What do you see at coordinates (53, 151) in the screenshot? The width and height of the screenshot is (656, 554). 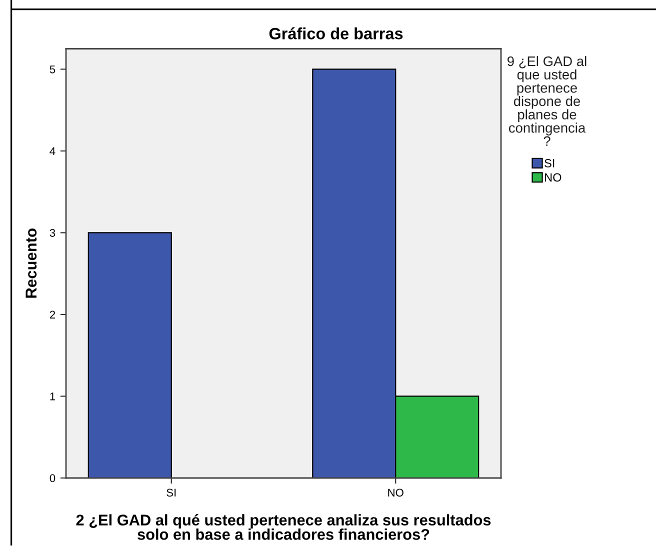 I see `y-tick-label: 4` at bounding box center [53, 151].